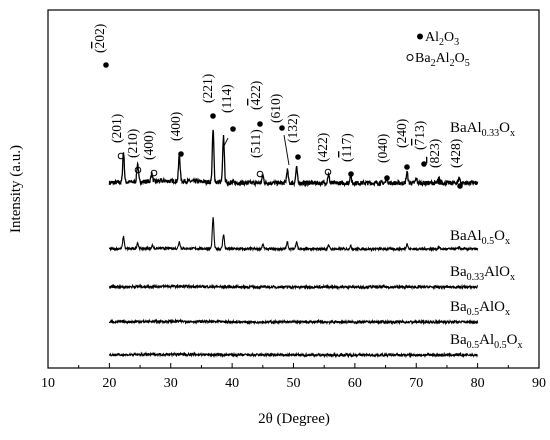  What do you see at coordinates (355, 383) in the screenshot?
I see `x-tick-label: 60` at bounding box center [355, 383].